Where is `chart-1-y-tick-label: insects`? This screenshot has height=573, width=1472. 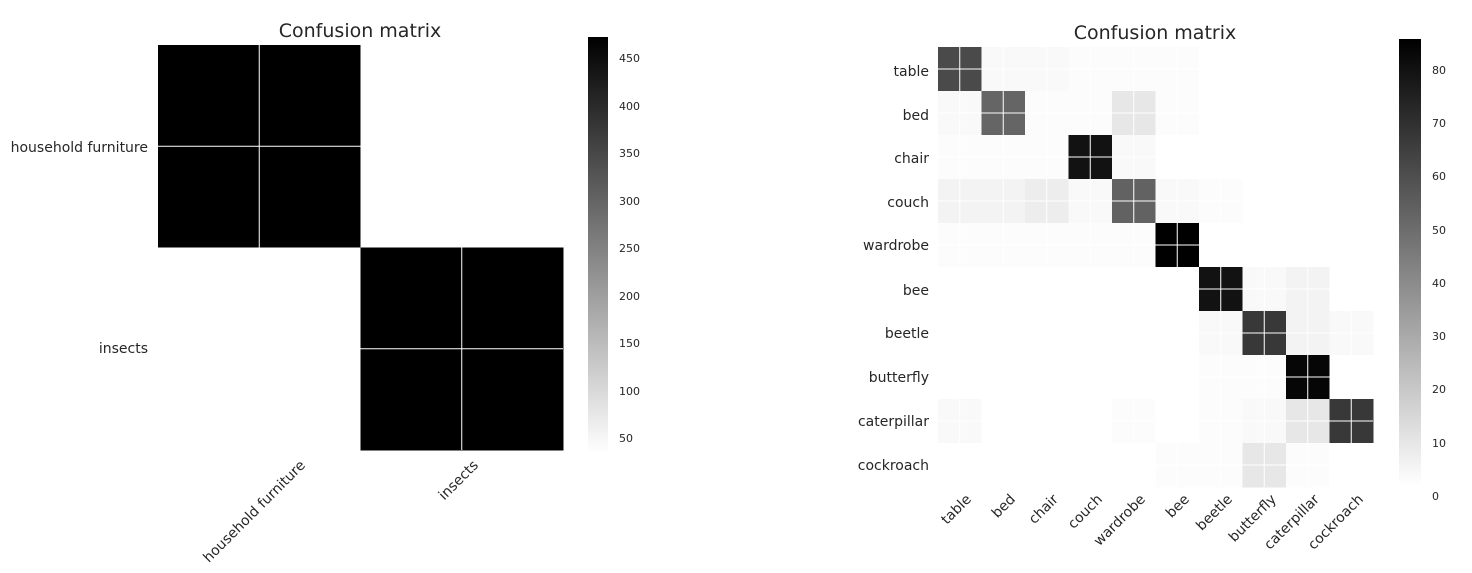 chart-1-y-tick-label: insects is located at coordinates (123, 349).